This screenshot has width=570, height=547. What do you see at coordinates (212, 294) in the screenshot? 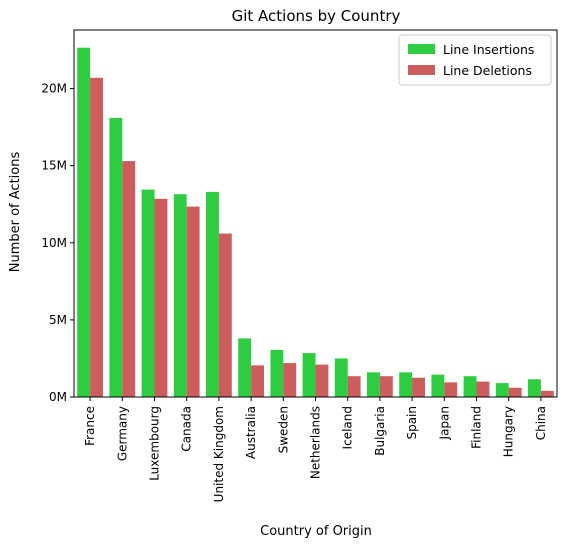
I see `bar-insertions-united-kingdom` at bounding box center [212, 294].